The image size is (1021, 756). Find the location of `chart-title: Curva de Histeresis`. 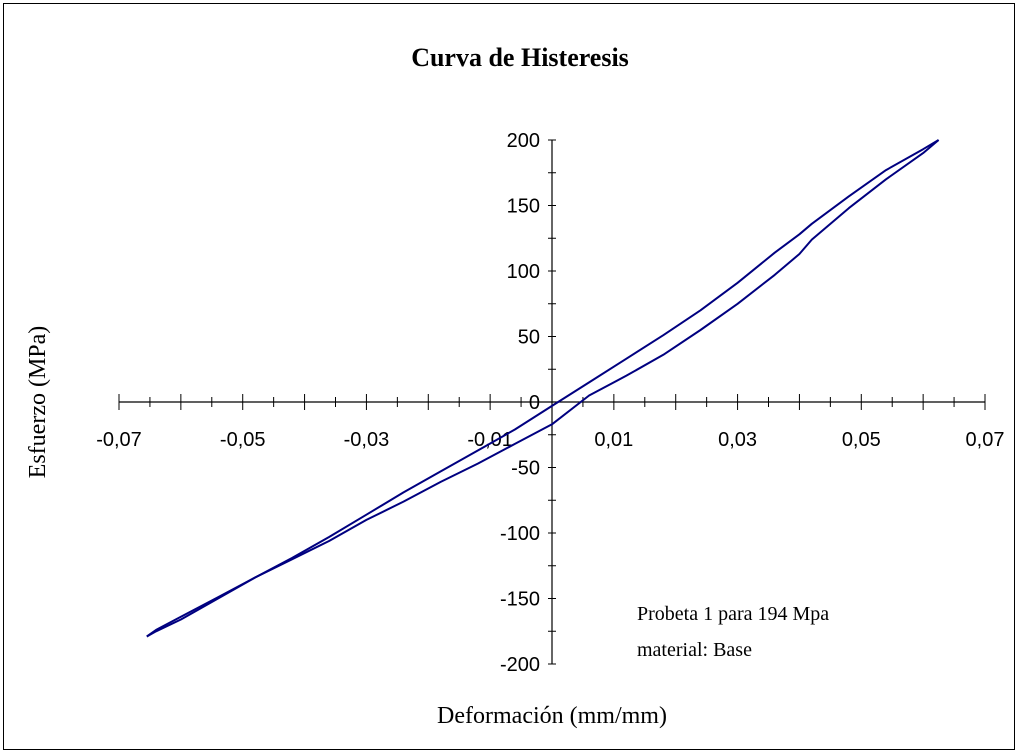

chart-title: Curva de Histeresis is located at coordinates (520, 57).